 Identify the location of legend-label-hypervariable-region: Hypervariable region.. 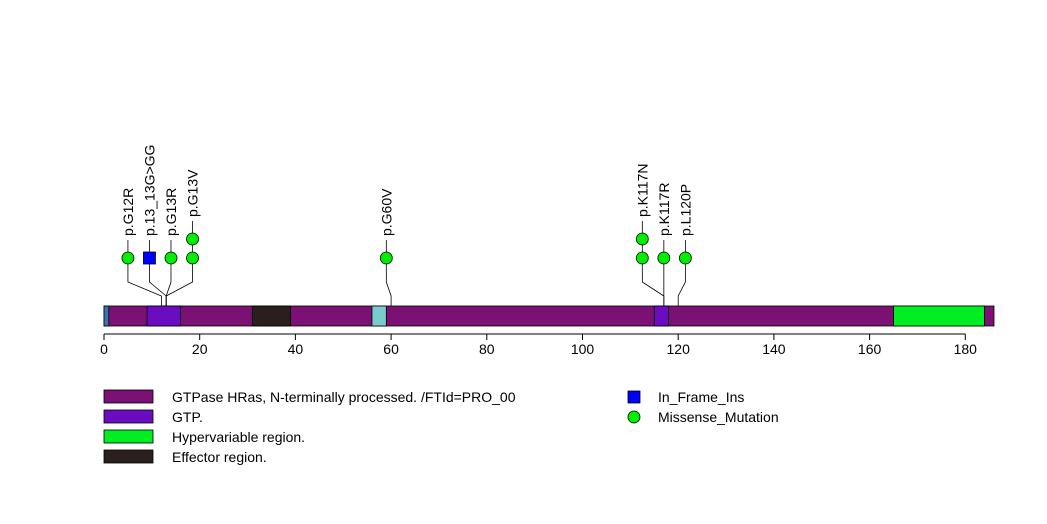
(238, 437).